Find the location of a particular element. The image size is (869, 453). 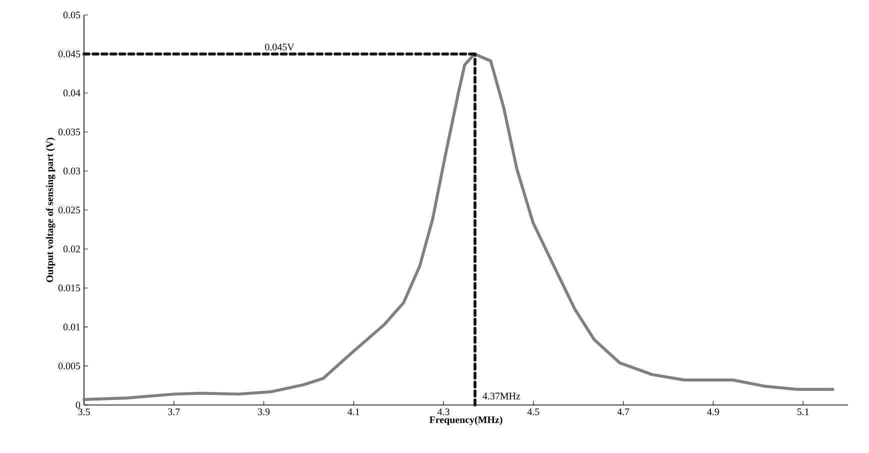

x-tick-label: 4.7 is located at coordinates (623, 412).